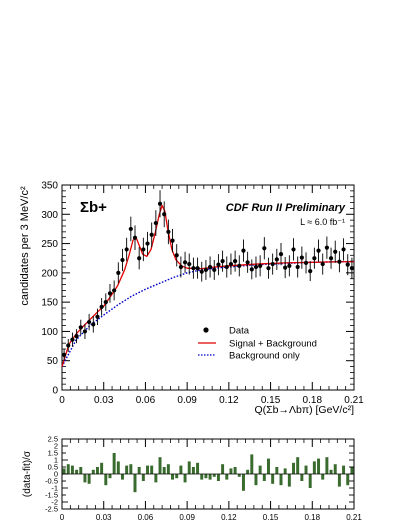  What do you see at coordinates (27, 473) in the screenshot?
I see `residual-y-axis-label: (data-fit)/σ` at bounding box center [27, 473].